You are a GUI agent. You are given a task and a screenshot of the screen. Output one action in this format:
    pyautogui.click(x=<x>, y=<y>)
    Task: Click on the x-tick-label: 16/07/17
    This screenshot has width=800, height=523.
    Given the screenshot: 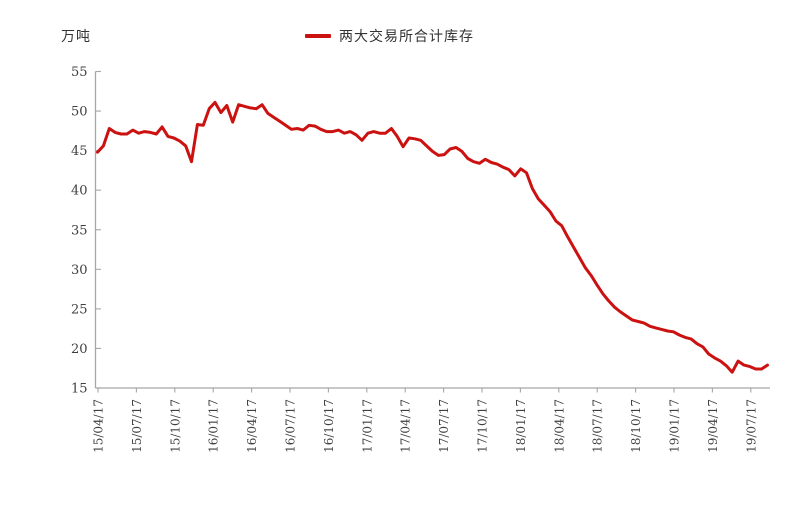 What is the action you would take?
    pyautogui.click(x=291, y=426)
    